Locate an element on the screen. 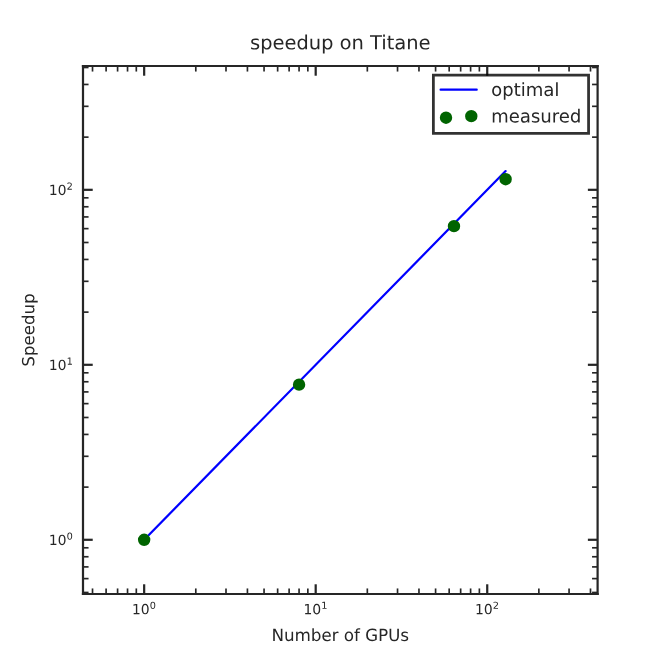 Image resolution: width=664 pixels, height=660 pixels. chart-title: speedup on Titane is located at coordinates (340, 44).